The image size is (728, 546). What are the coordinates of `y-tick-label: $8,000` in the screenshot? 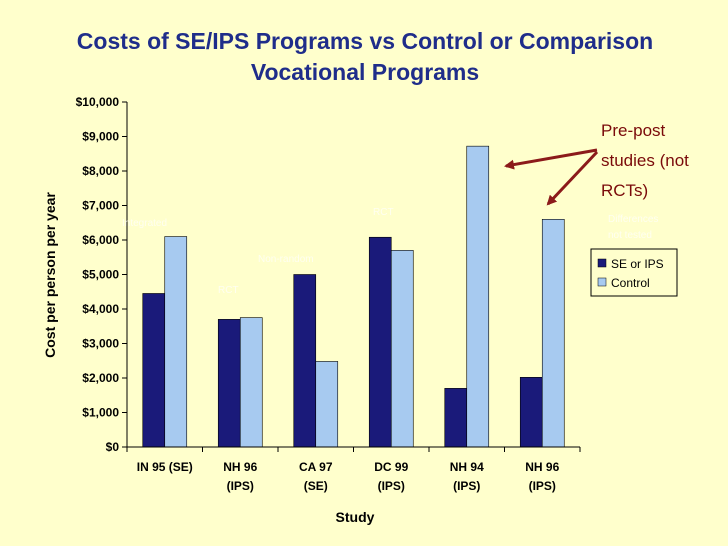 It's located at (100, 171).